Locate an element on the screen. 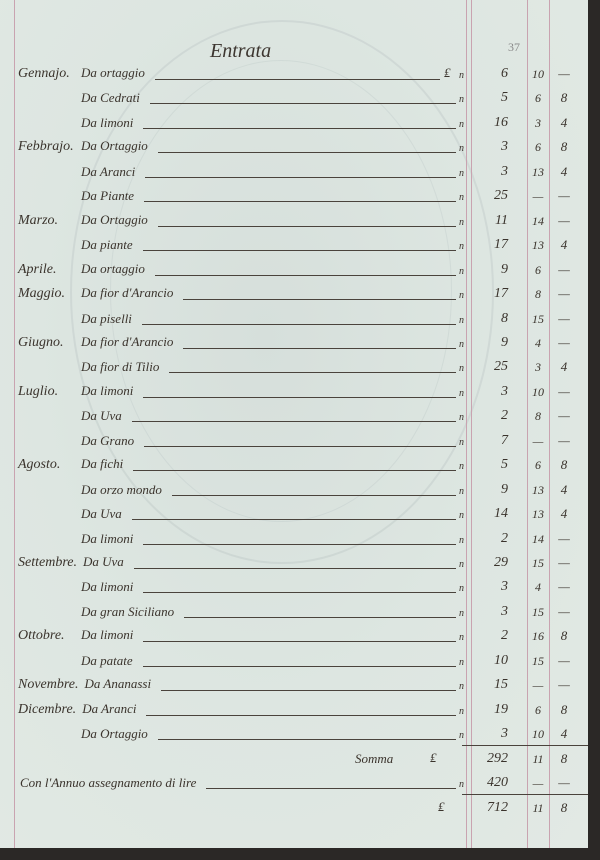 The image size is (600, 860). amount-soldi: 4 is located at coordinates (538, 587).